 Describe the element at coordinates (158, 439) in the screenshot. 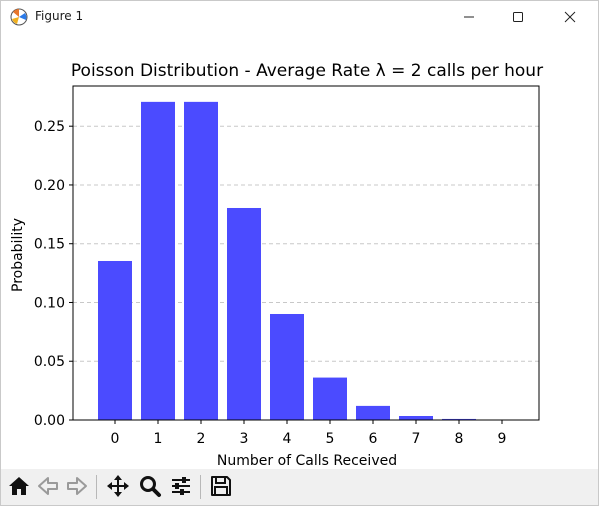

I see `x-tick-label: 1` at that location.